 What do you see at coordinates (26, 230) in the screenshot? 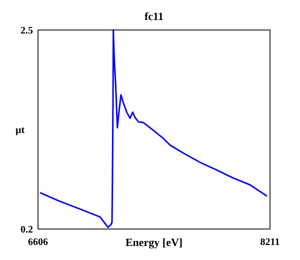
I see `y-tick-label: 0.2` at bounding box center [26, 230].